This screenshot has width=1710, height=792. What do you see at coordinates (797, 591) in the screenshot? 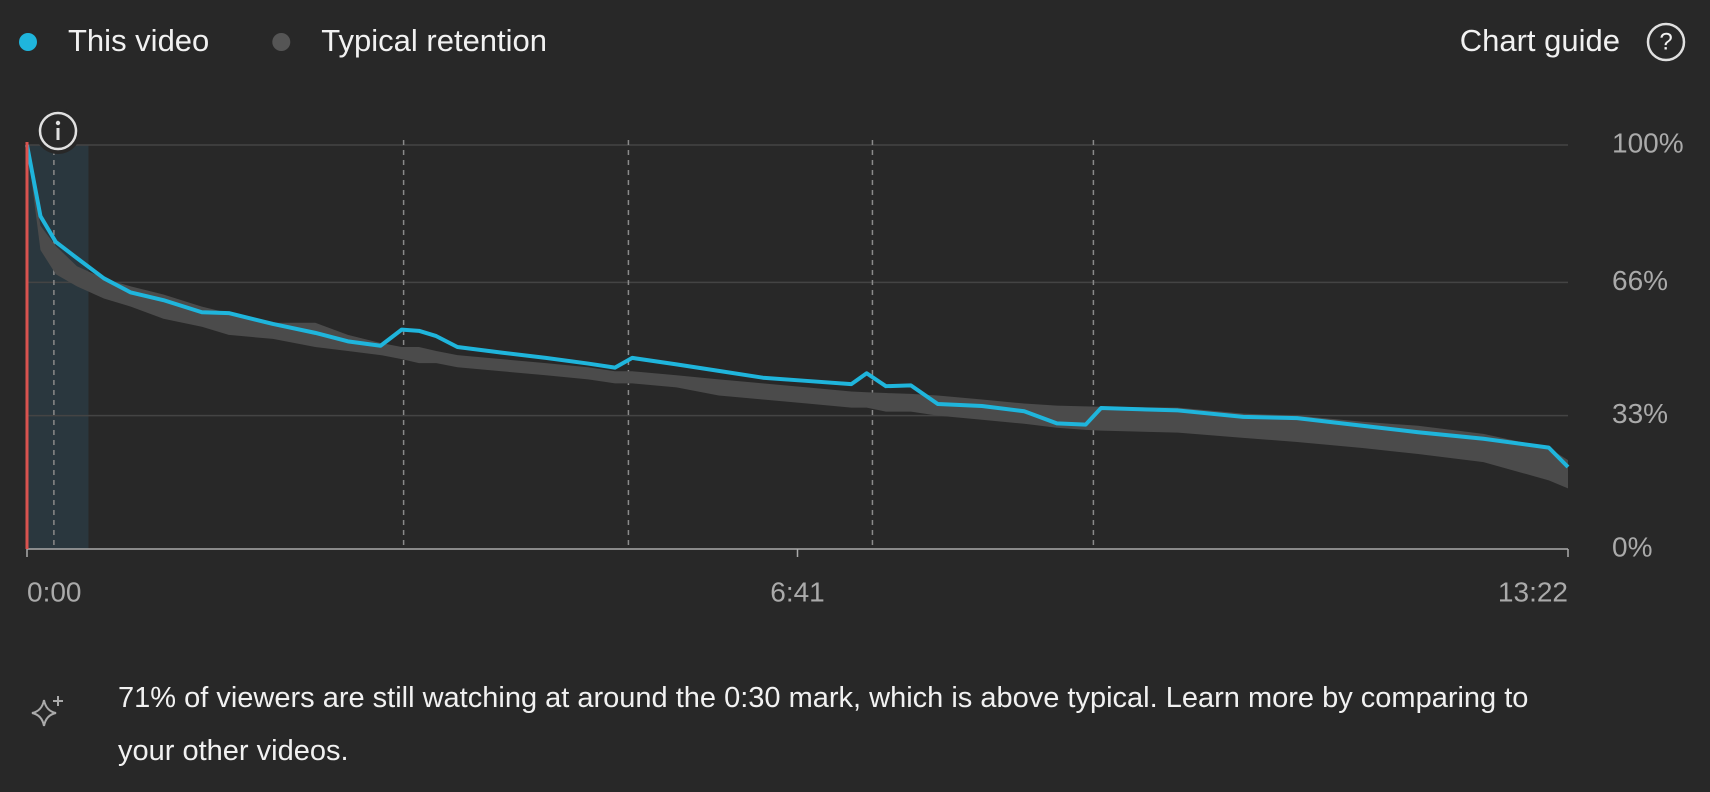
I see `x-tick-label: 6:41` at bounding box center [797, 591].